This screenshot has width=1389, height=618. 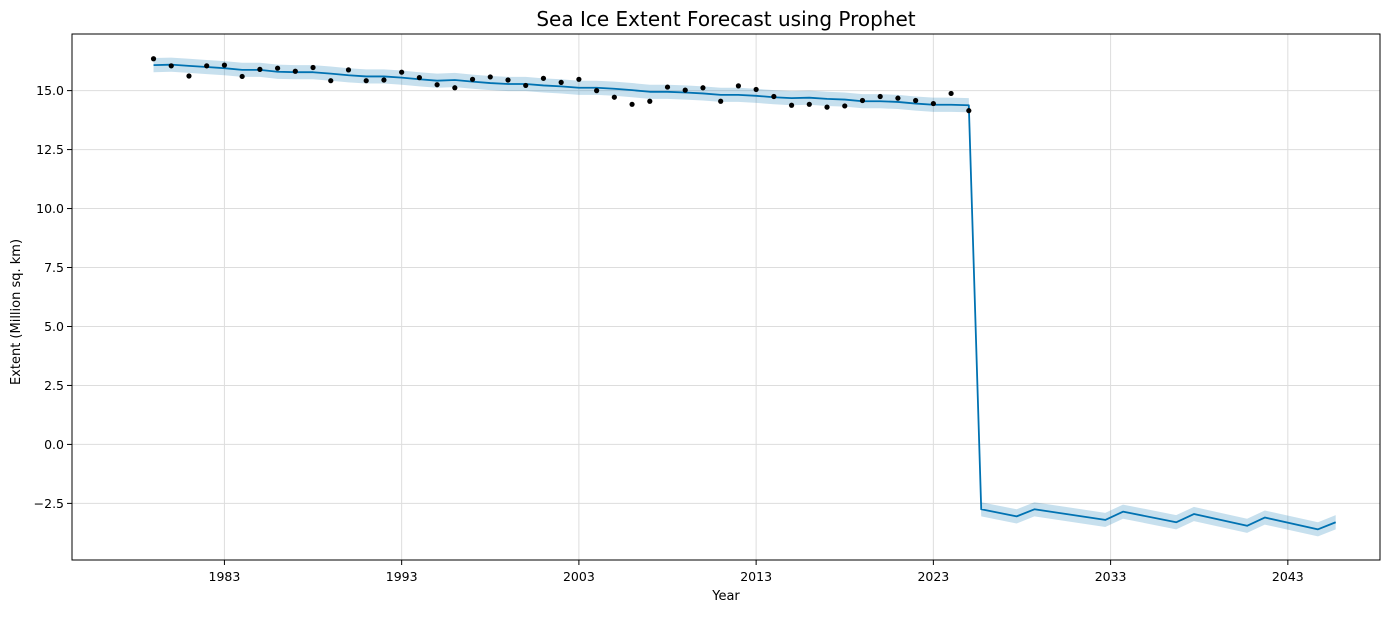 I want to click on observed-points-layer, so click(x=561, y=85).